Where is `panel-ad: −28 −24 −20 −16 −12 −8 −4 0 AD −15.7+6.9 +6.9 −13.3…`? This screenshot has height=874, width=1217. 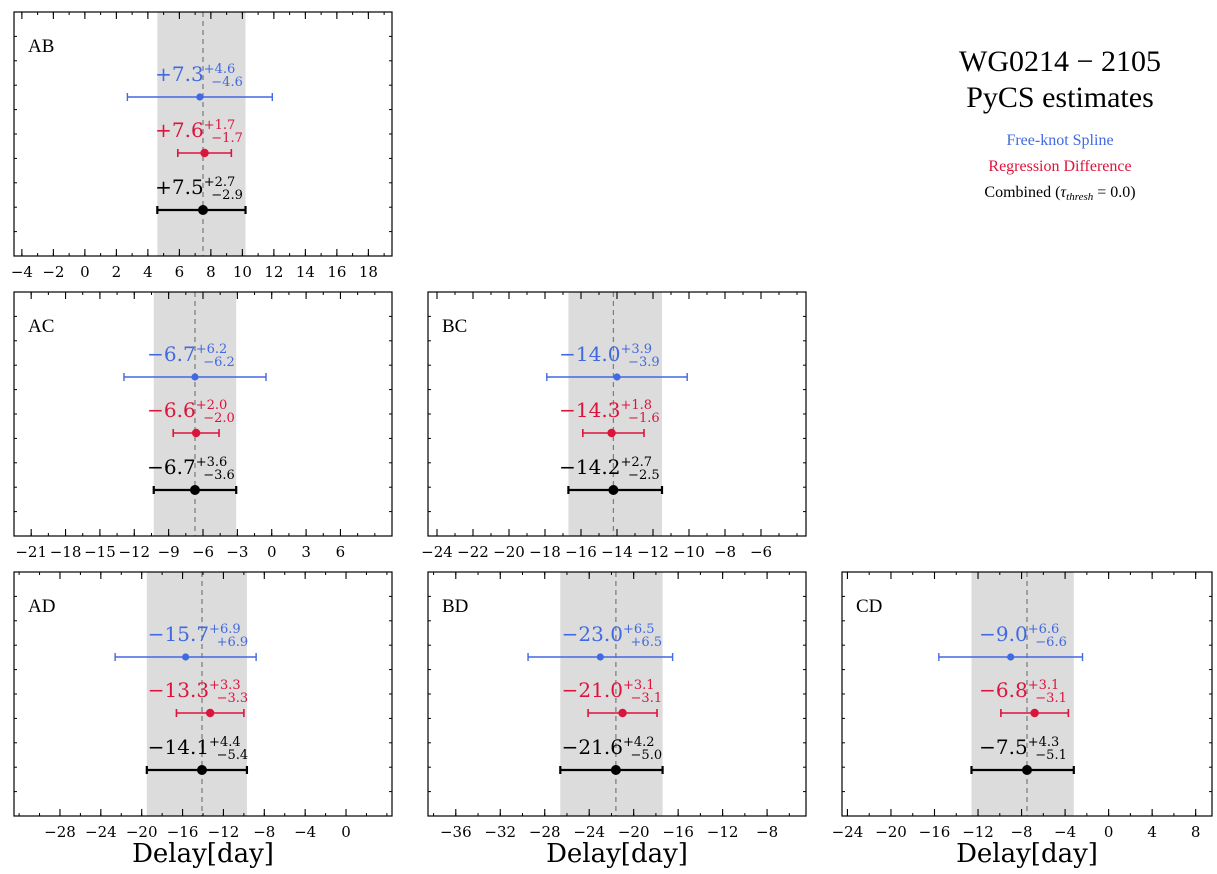
panel-ad: −28 −24 −20 −16 −12 −8 −4 0 AD −15.7+6.9 +6.9 −13.3… is located at coordinates (203, 720).